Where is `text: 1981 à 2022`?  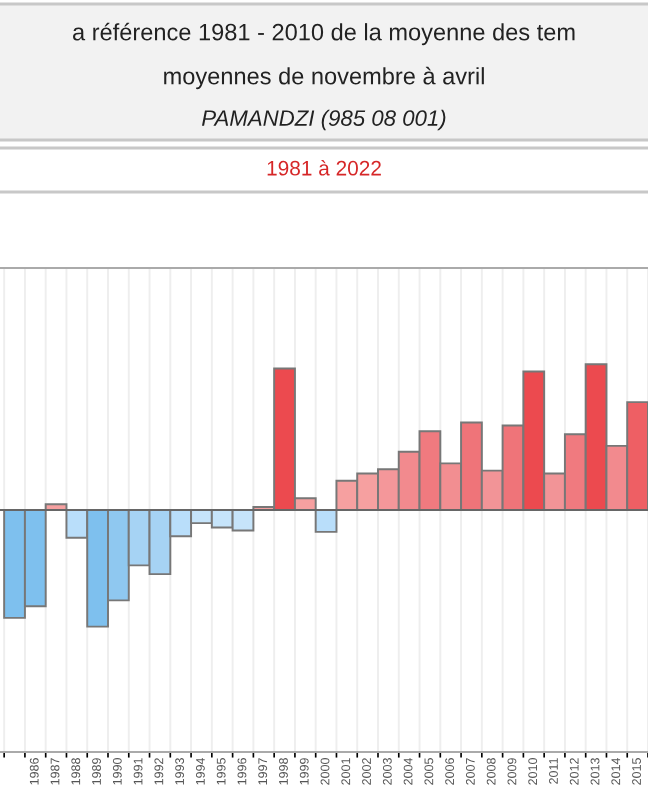 text: 1981 à 2022 is located at coordinates (324, 168).